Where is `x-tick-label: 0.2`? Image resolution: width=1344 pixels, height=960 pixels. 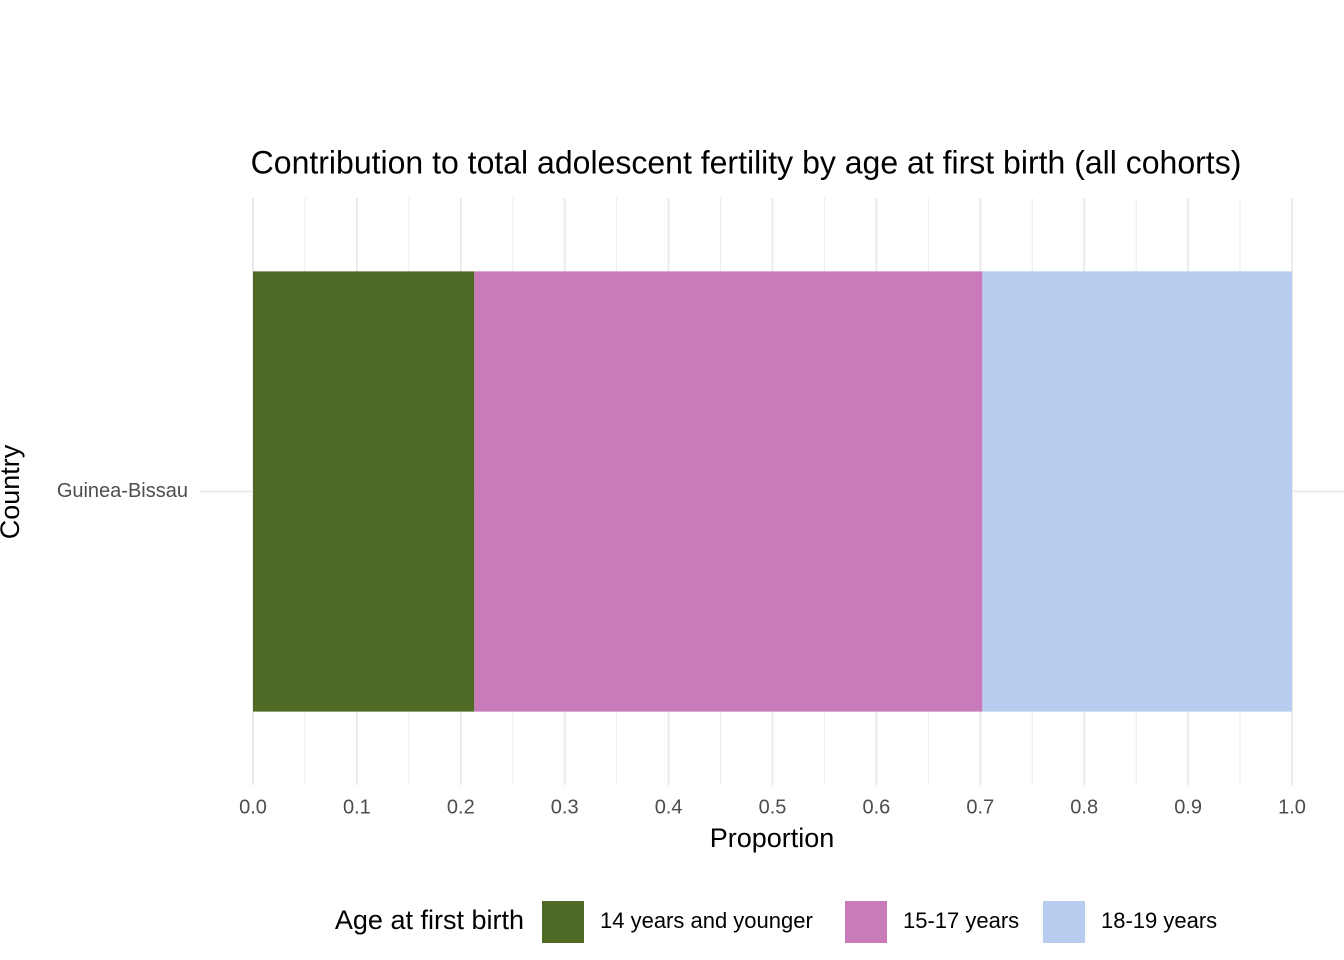 x-tick-label: 0.2 is located at coordinates (461, 807).